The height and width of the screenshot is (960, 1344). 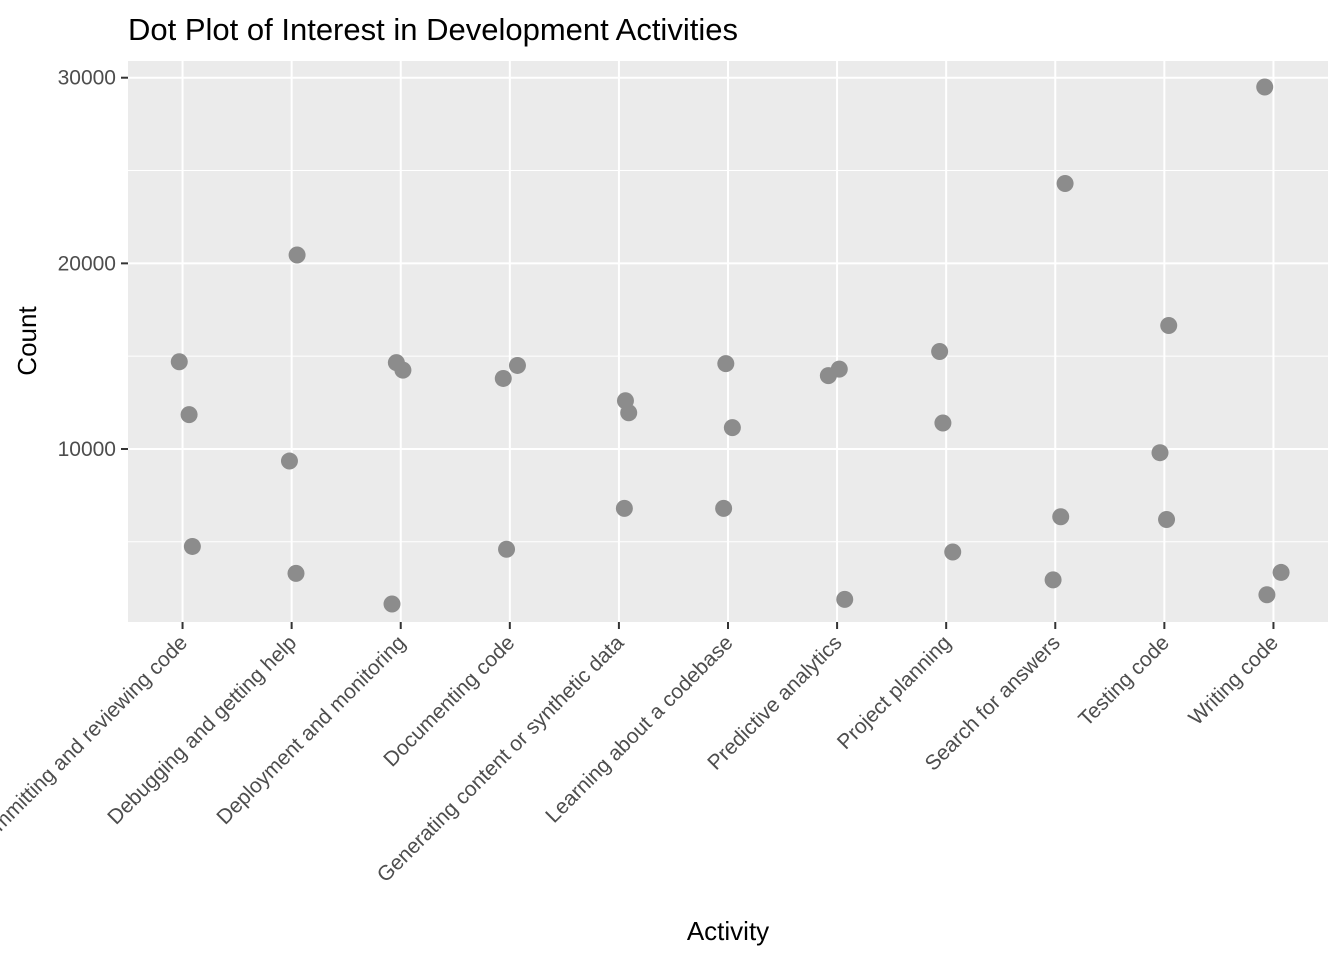 I want to click on x-tick-label: Debugging and getting help, so click(x=202, y=730).